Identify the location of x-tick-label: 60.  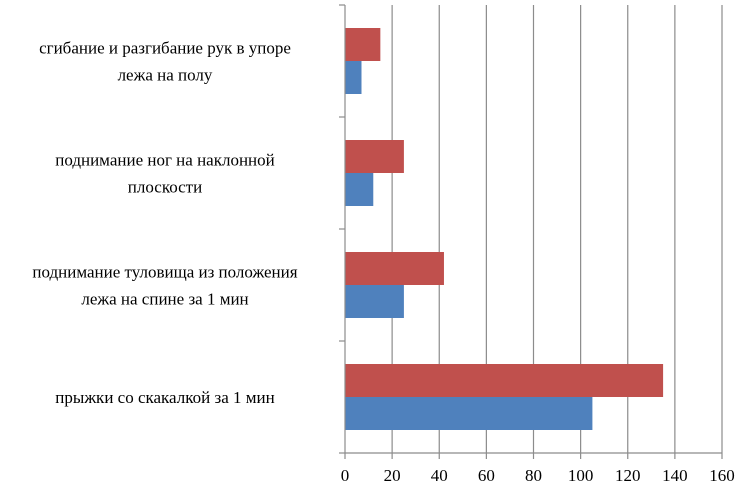
(486, 475).